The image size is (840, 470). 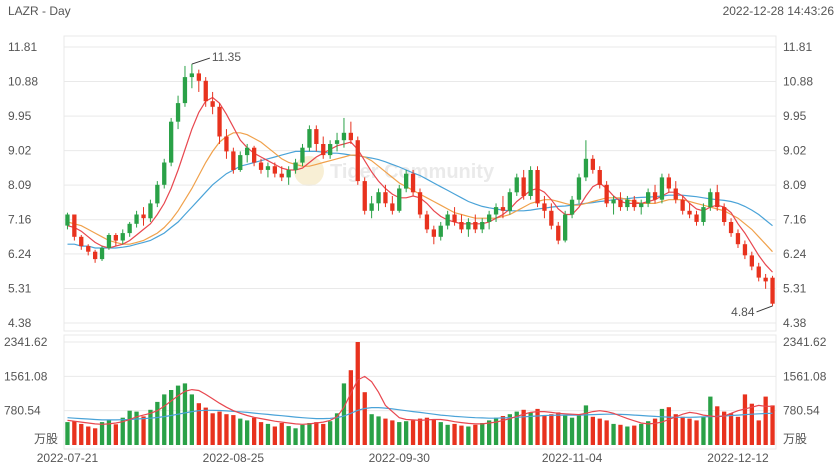 What do you see at coordinates (39, 11) in the screenshot?
I see `chart-title: LAZR - Day` at bounding box center [39, 11].